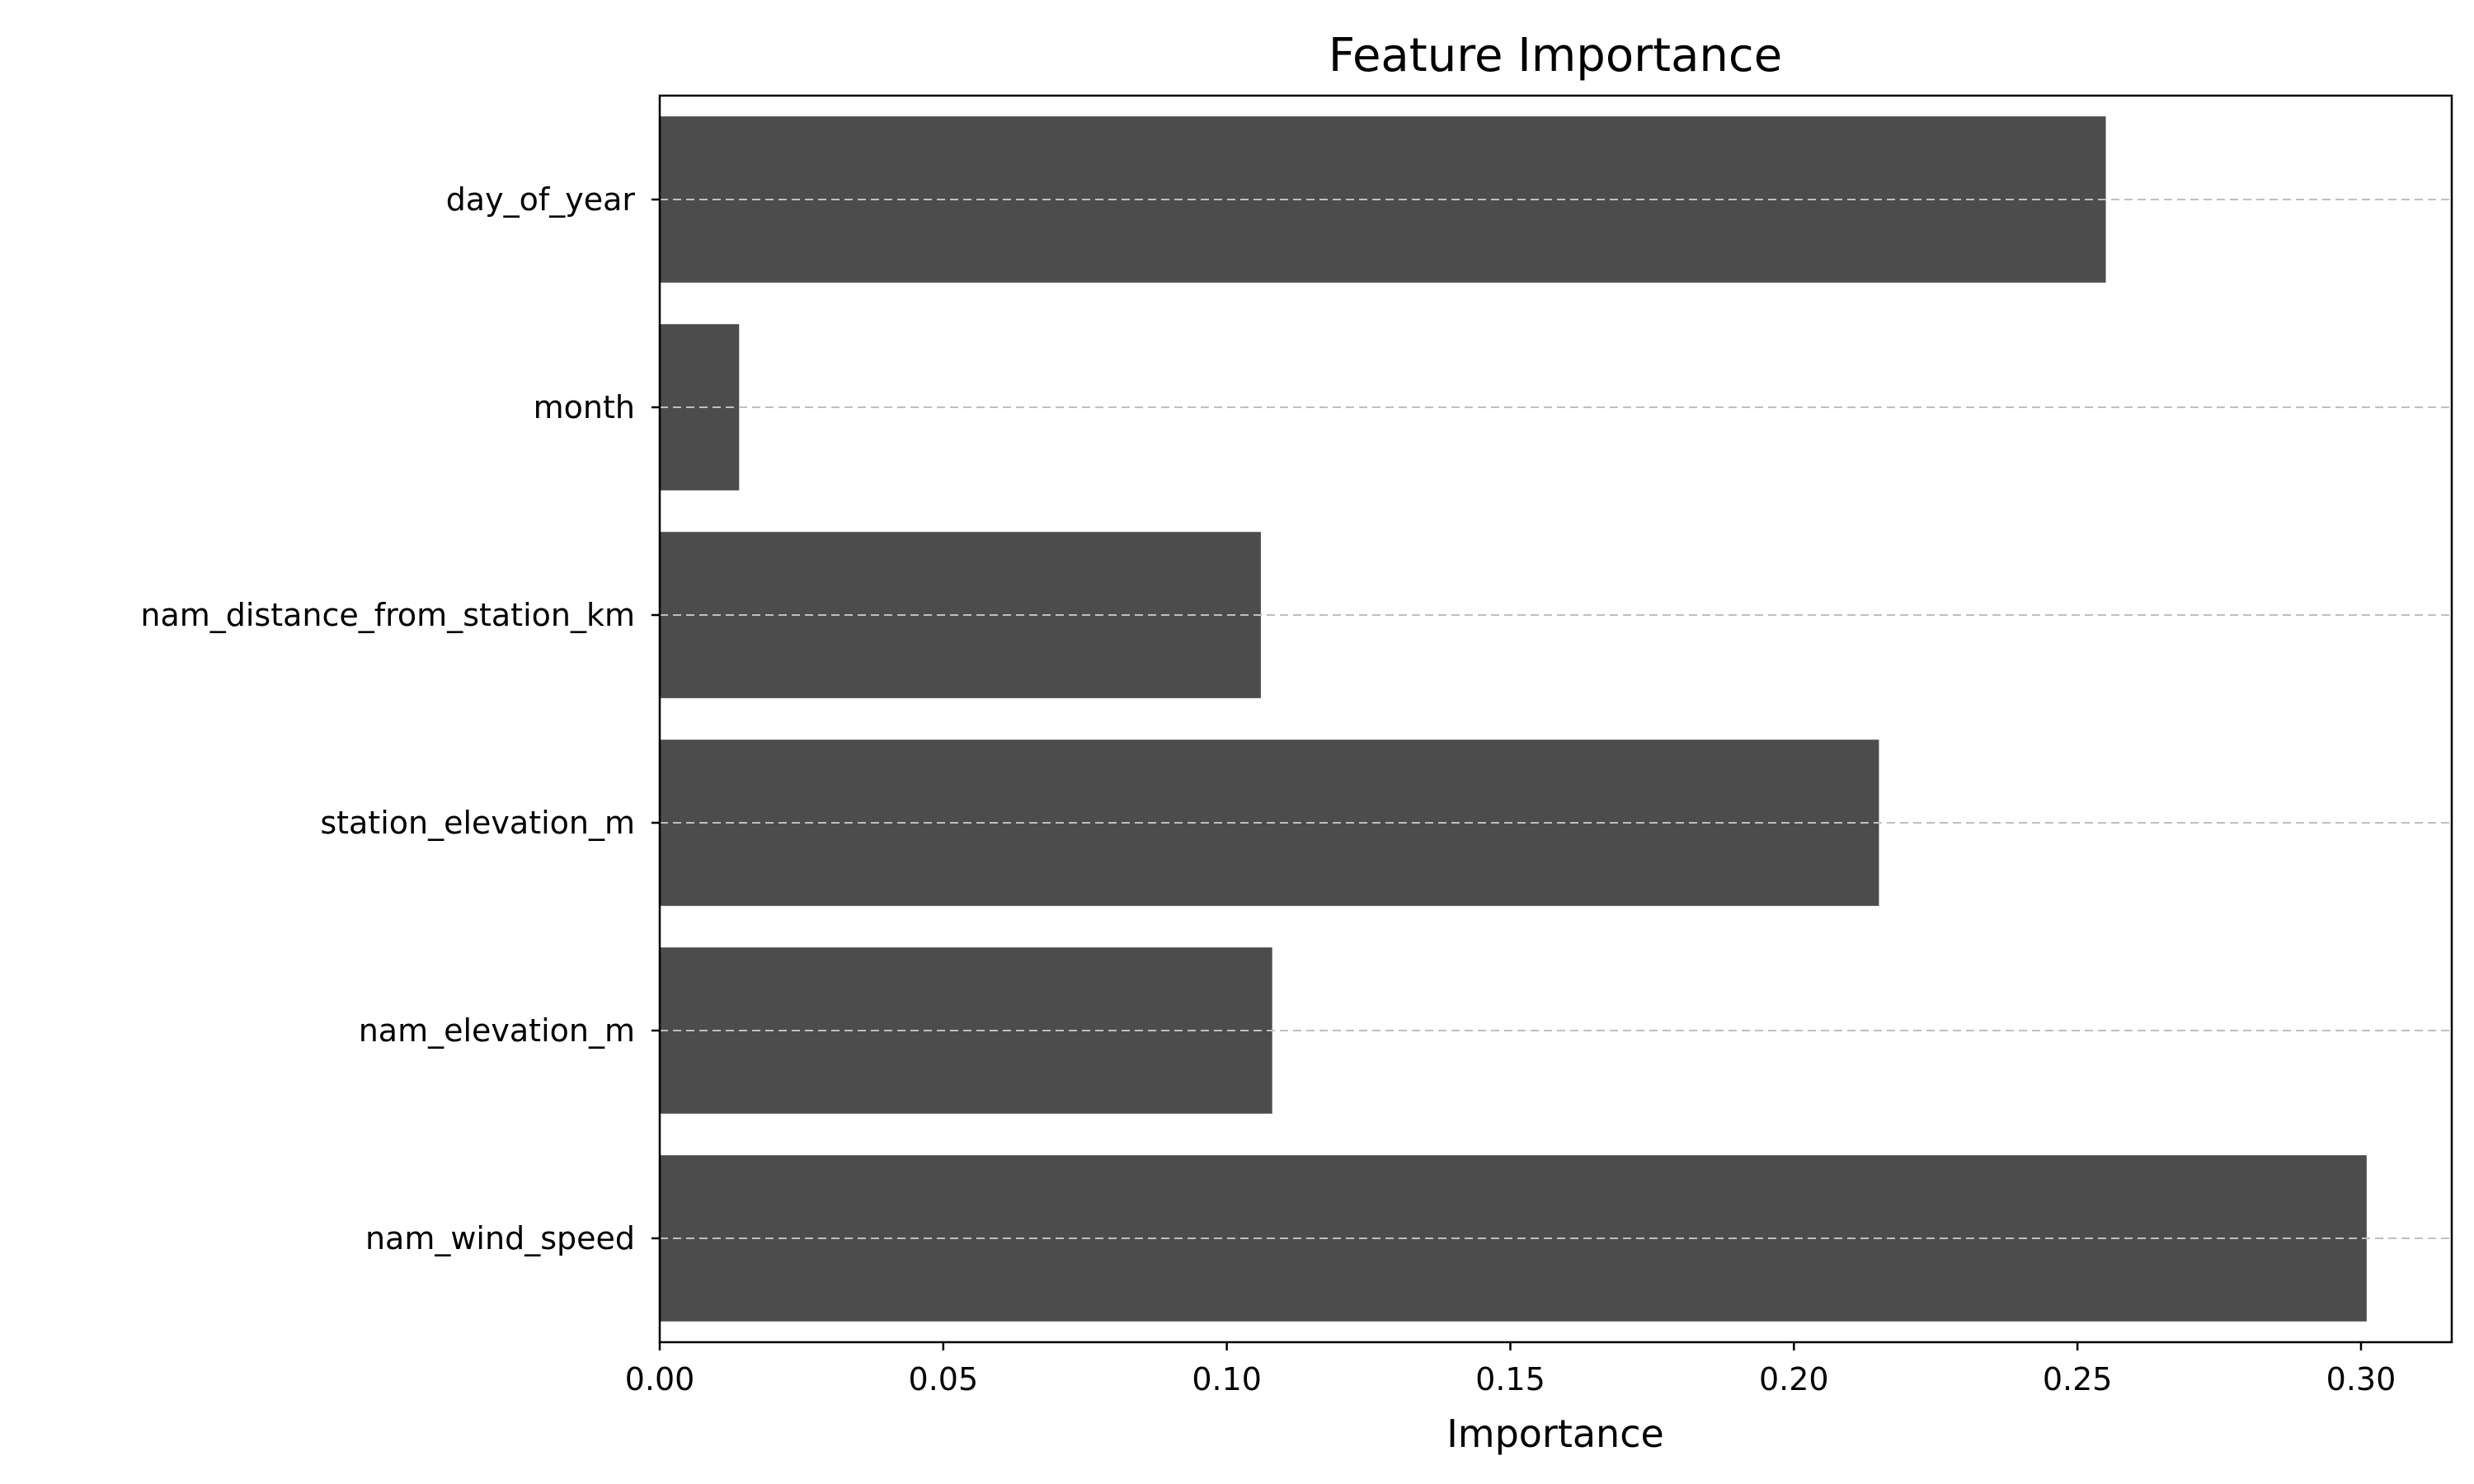  Describe the element at coordinates (1794, 1379) in the screenshot. I see `x-tick-label: 0.20` at that location.